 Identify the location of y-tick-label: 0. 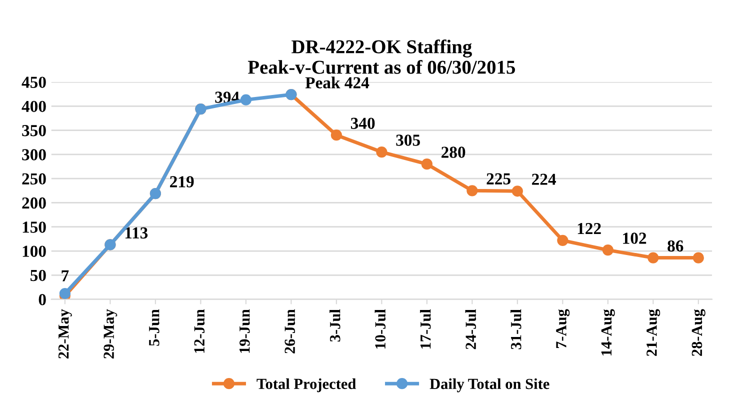
(42, 300).